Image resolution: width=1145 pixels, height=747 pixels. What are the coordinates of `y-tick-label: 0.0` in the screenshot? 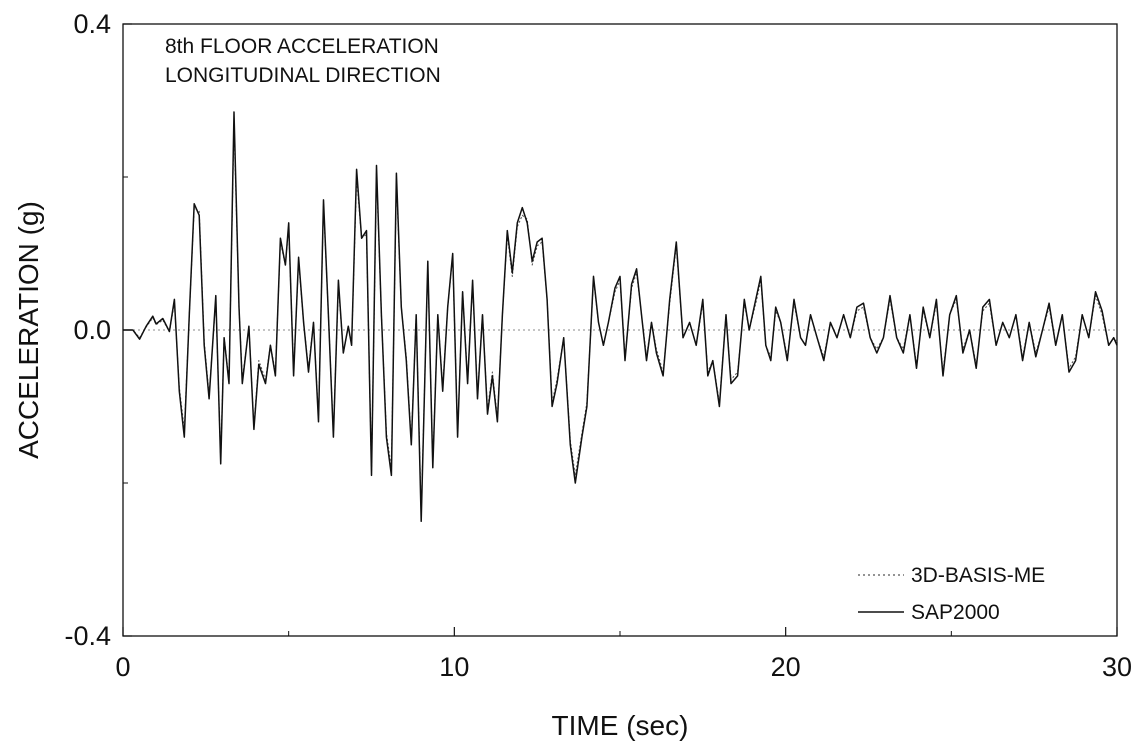 It's located at (92, 330).